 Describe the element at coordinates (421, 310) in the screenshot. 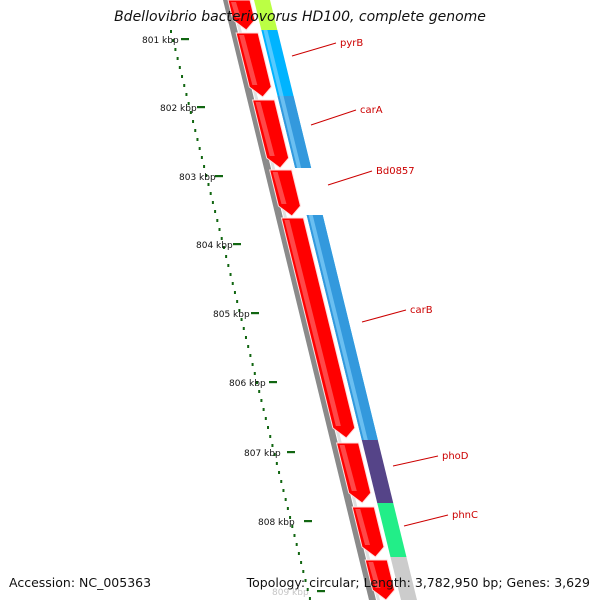

I see `gene-label: carB` at that location.